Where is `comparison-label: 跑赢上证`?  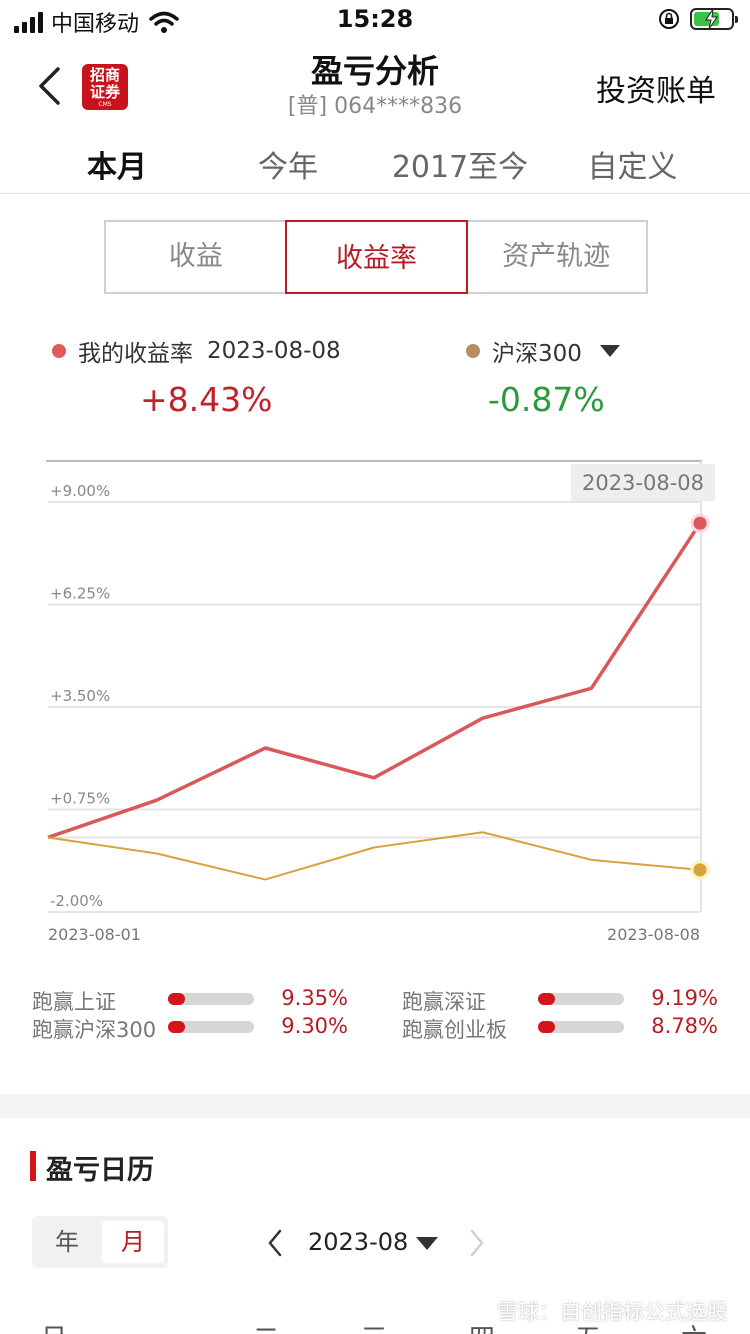 comparison-label: 跑赢上证 is located at coordinates (74, 1002).